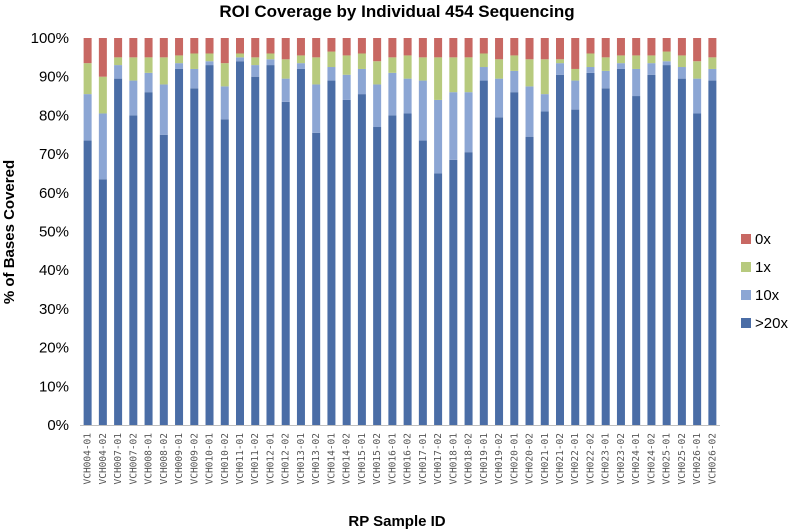  I want to click on x-tick-label: VCH016-01, so click(392, 459).